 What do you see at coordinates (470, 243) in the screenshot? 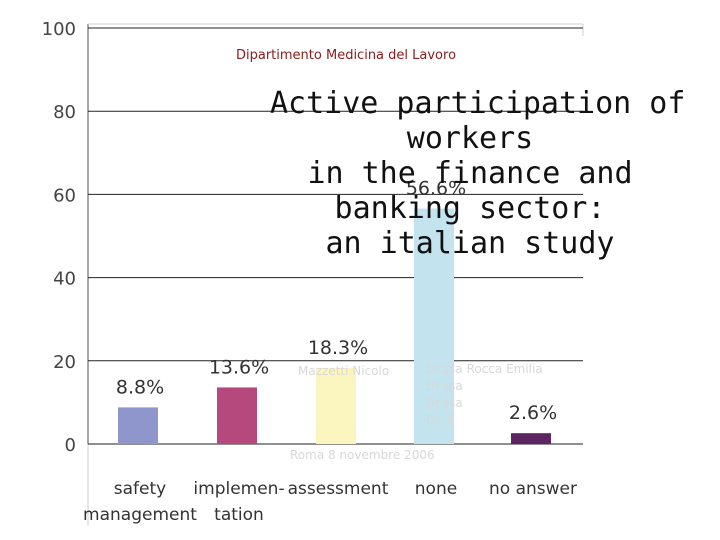
I see `title-line: an italian study` at bounding box center [470, 243].